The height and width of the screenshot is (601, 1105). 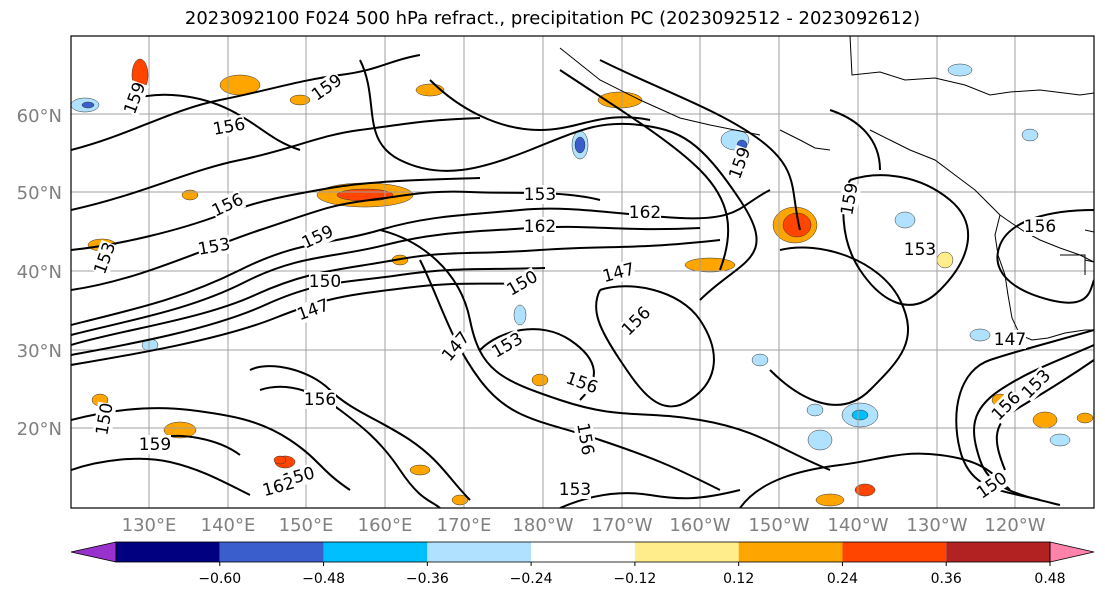 I want to click on contour-label: 159, so click(x=155, y=445).